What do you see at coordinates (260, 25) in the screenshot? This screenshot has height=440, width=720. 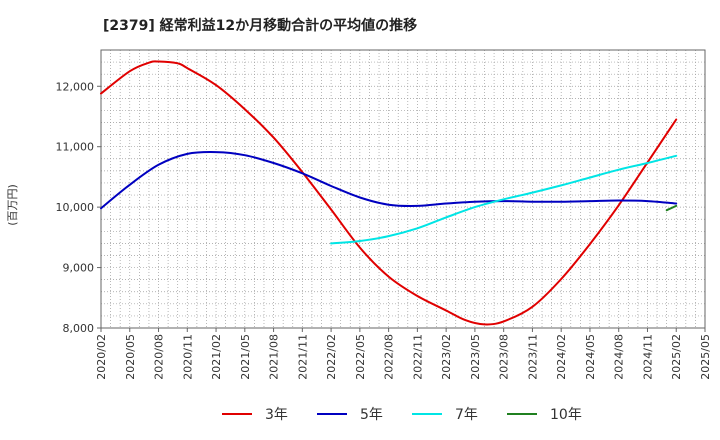 I see `chart-title: [2379] 経常利益12か月移動合計の平均値の推移` at bounding box center [260, 25].